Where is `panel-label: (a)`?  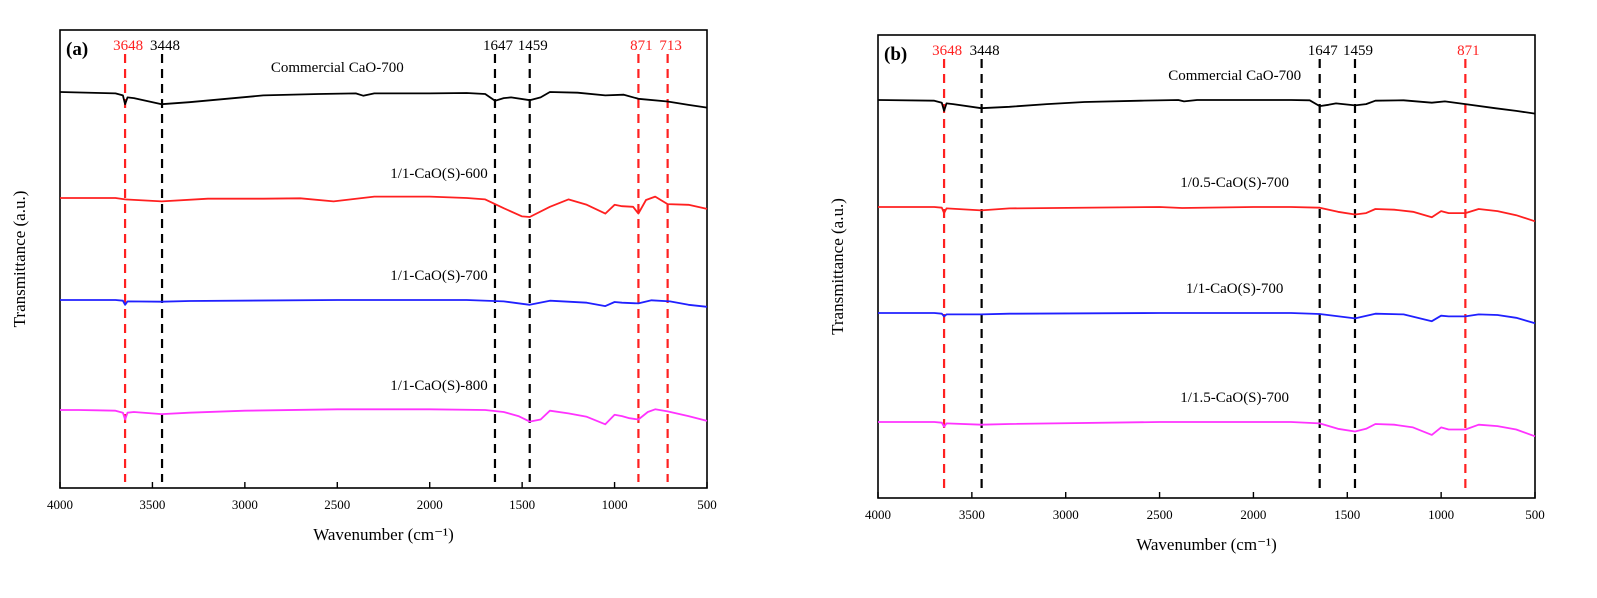
panel-label: (a) is located at coordinates (77, 49).